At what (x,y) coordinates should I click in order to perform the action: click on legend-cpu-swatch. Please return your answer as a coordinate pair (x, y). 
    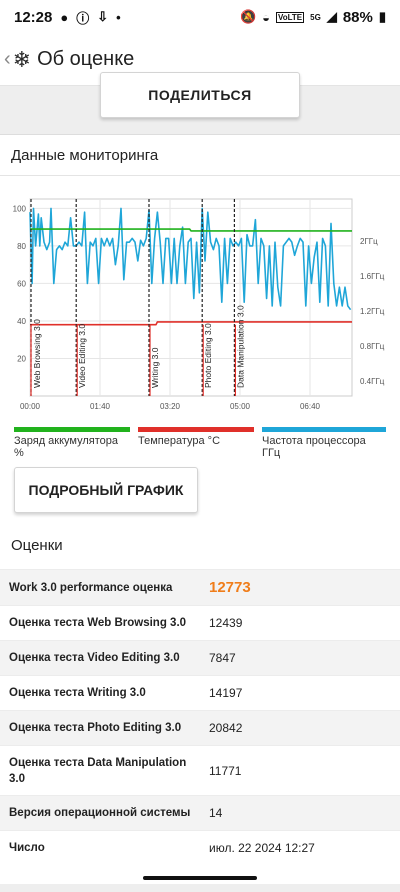
    Looking at the image, I should click on (324, 429).